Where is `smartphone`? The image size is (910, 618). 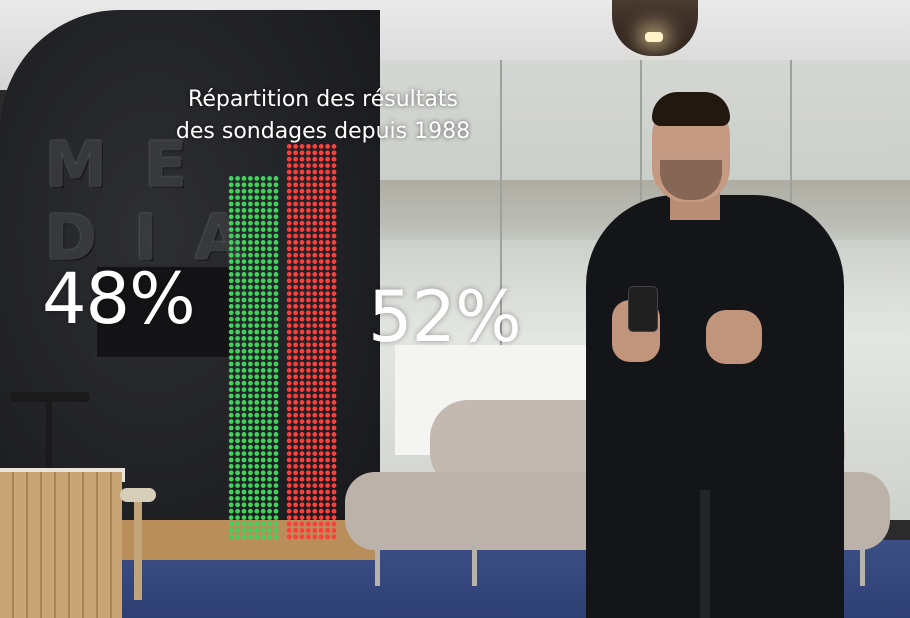 smartphone is located at coordinates (643, 309).